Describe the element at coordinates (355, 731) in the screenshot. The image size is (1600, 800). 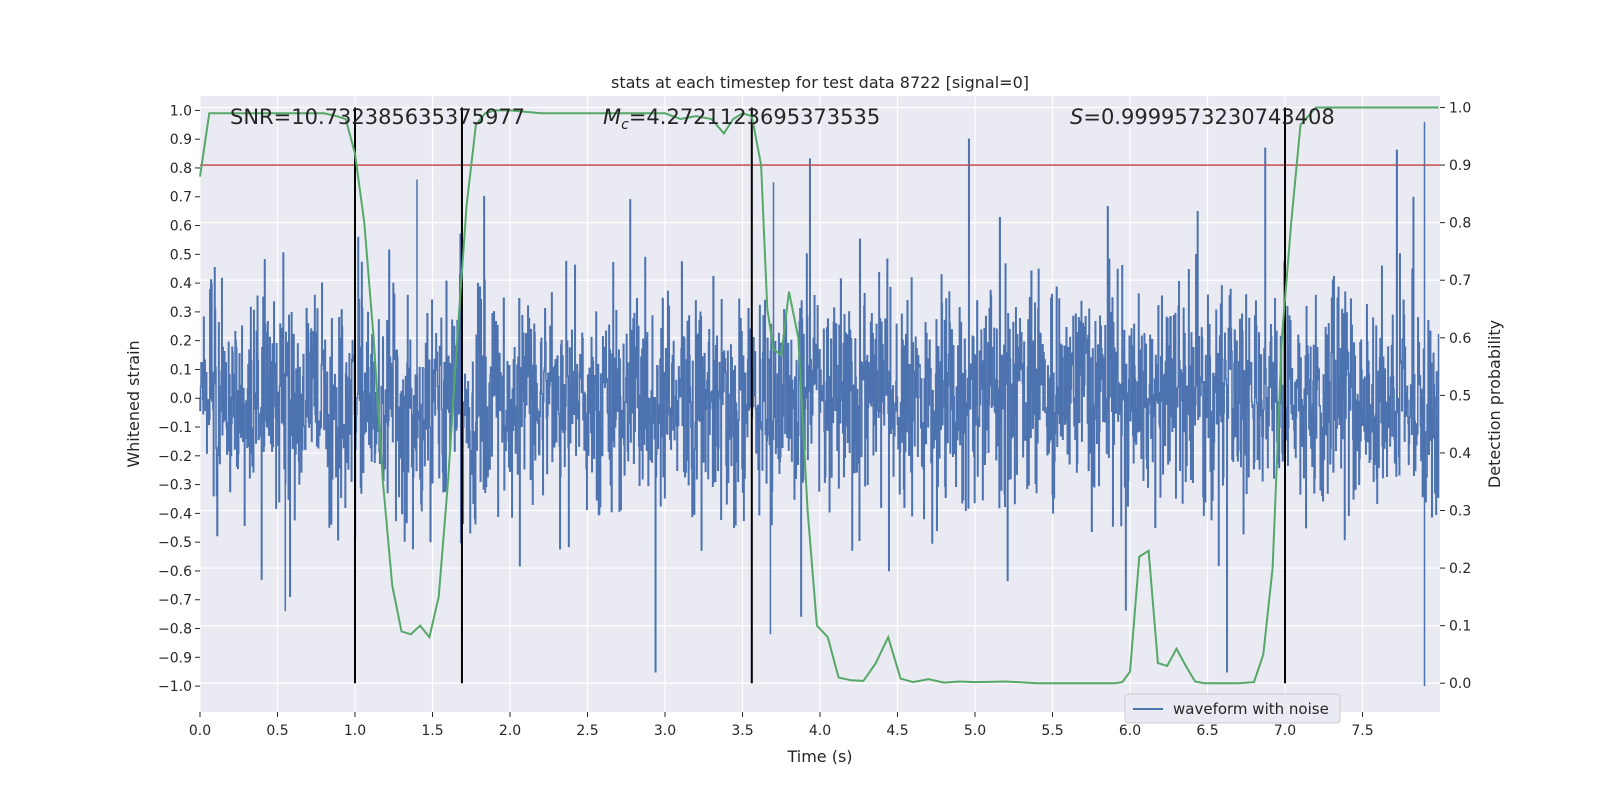
I see `x-tick-label: 1.0` at that location.